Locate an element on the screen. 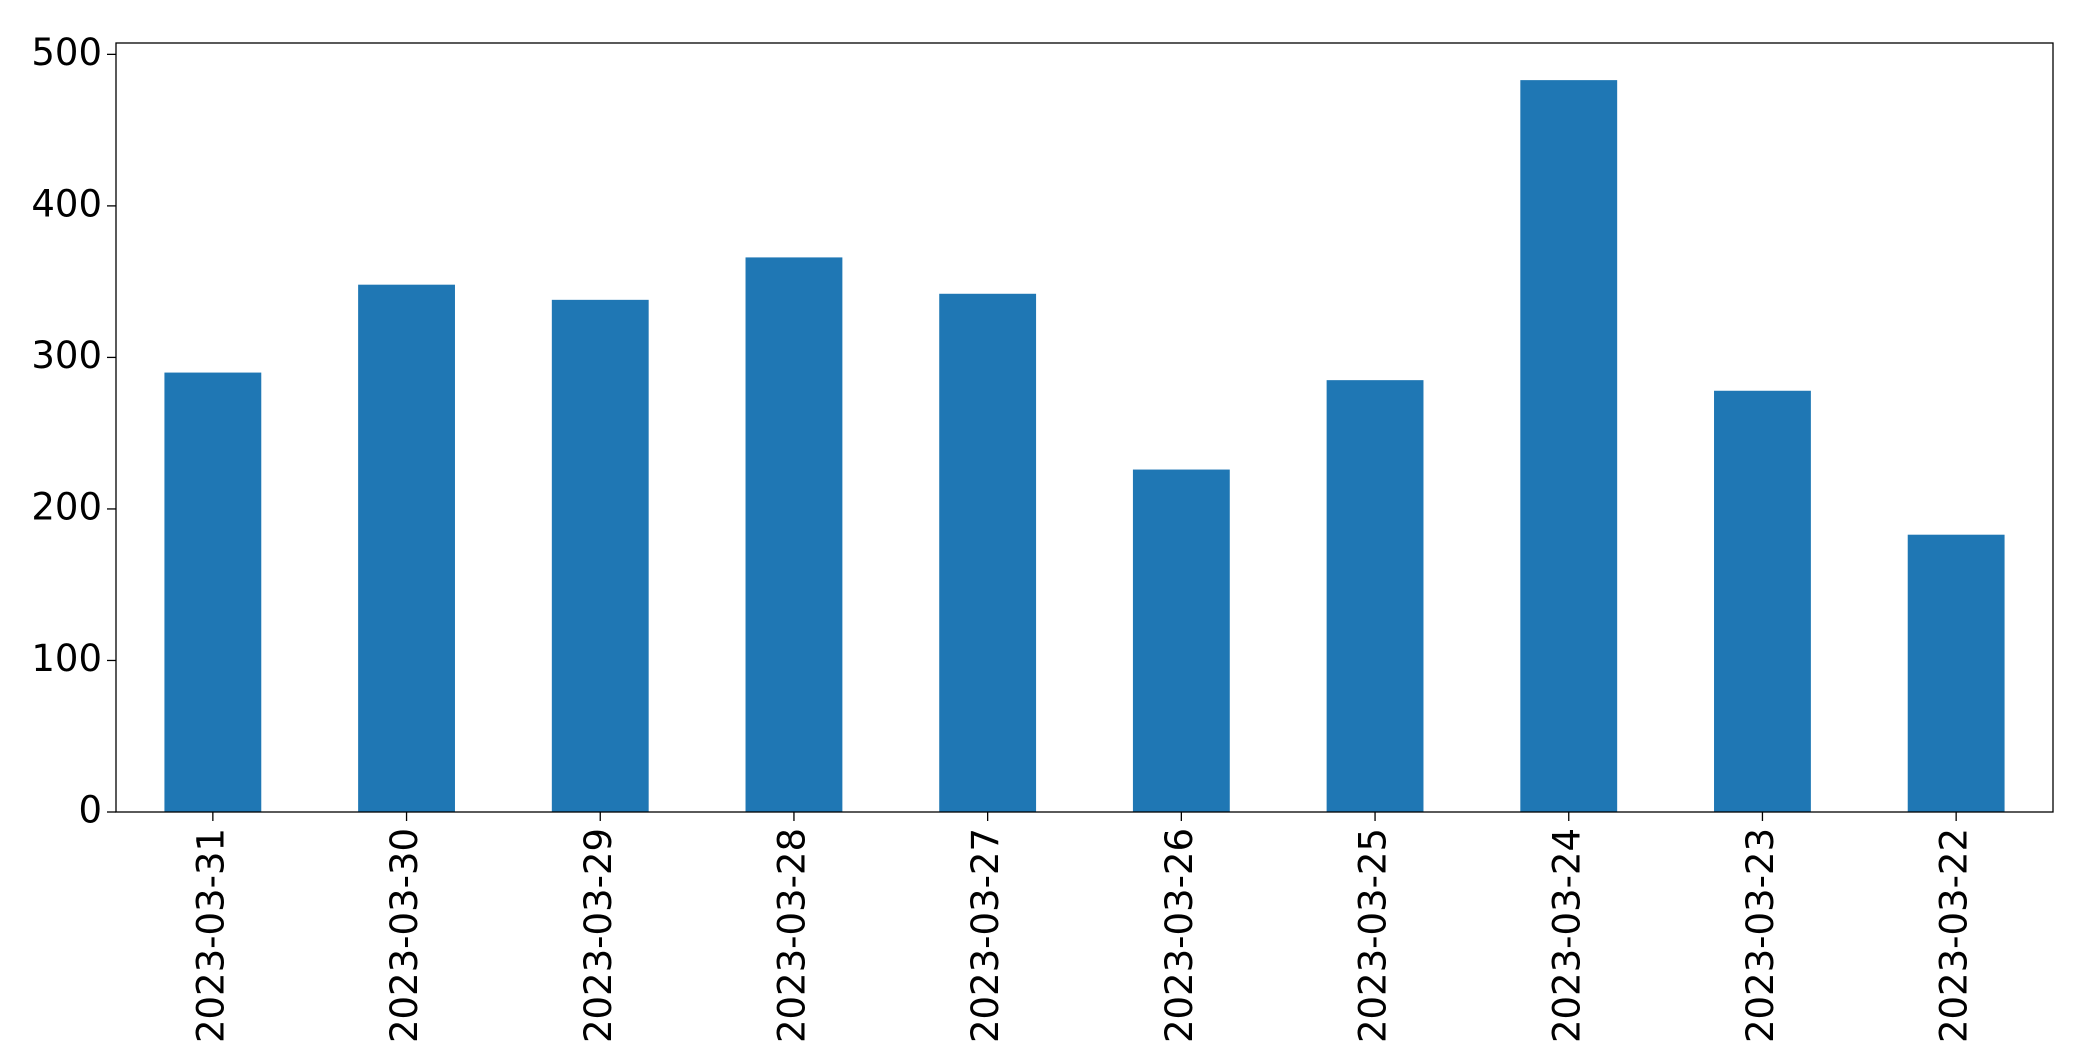 The width and height of the screenshot is (2093, 1064). x-tick-label: 2023-03-23 is located at coordinates (1760, 935).